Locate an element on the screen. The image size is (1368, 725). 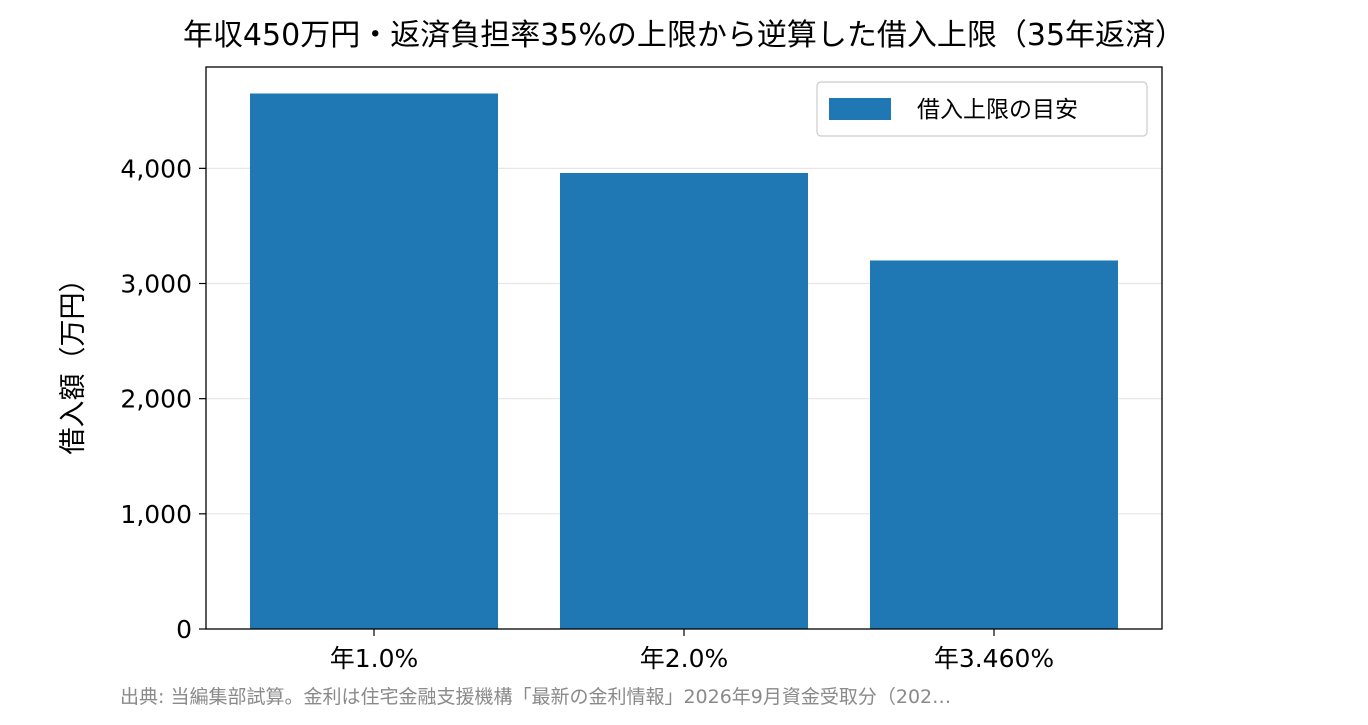
x-tick-label: 年3.460% is located at coordinates (994, 658).